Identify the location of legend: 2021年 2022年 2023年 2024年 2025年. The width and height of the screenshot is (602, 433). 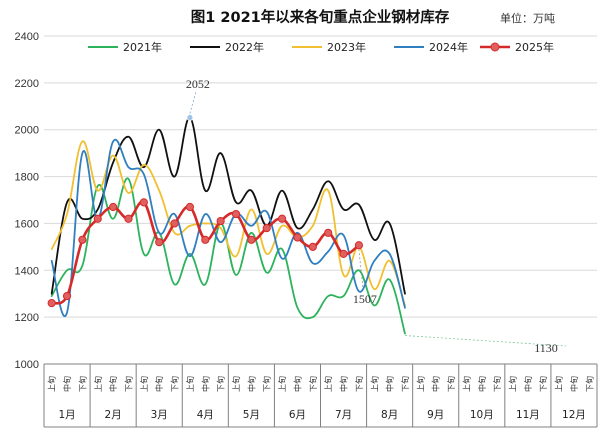
(321, 47).